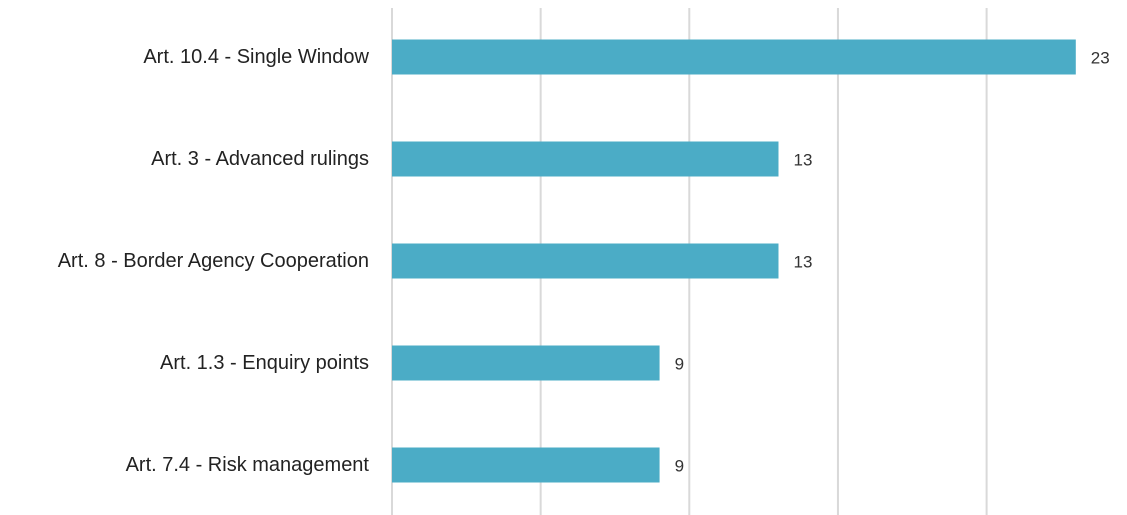 The height and width of the screenshot is (515, 1127). I want to click on value-label-2: 13, so click(802, 262).